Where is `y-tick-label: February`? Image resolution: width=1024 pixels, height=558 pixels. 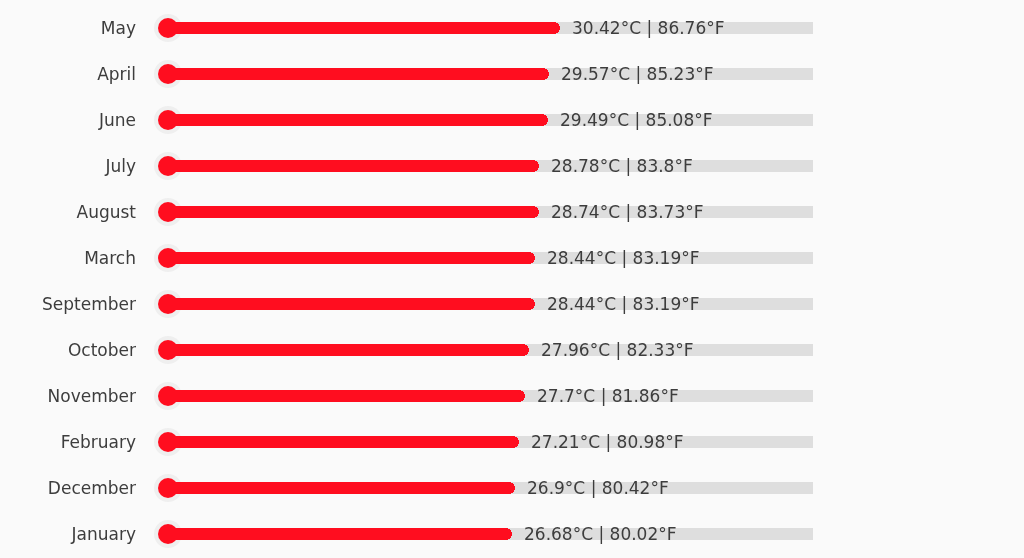 y-tick-label: February is located at coordinates (98, 441).